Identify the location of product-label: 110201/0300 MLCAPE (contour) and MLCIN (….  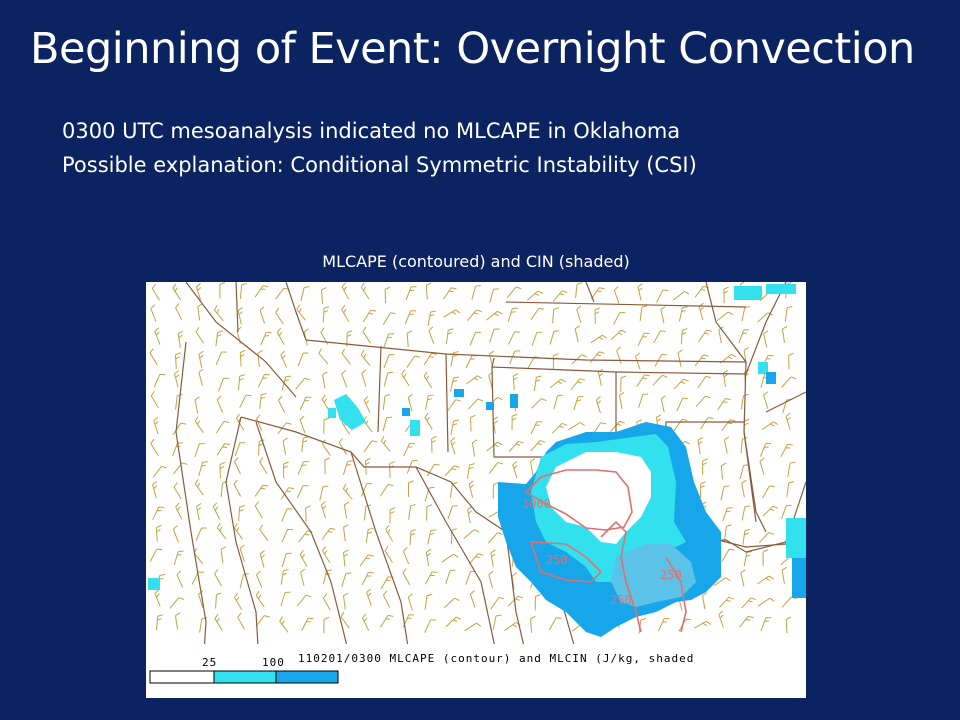
(496, 658).